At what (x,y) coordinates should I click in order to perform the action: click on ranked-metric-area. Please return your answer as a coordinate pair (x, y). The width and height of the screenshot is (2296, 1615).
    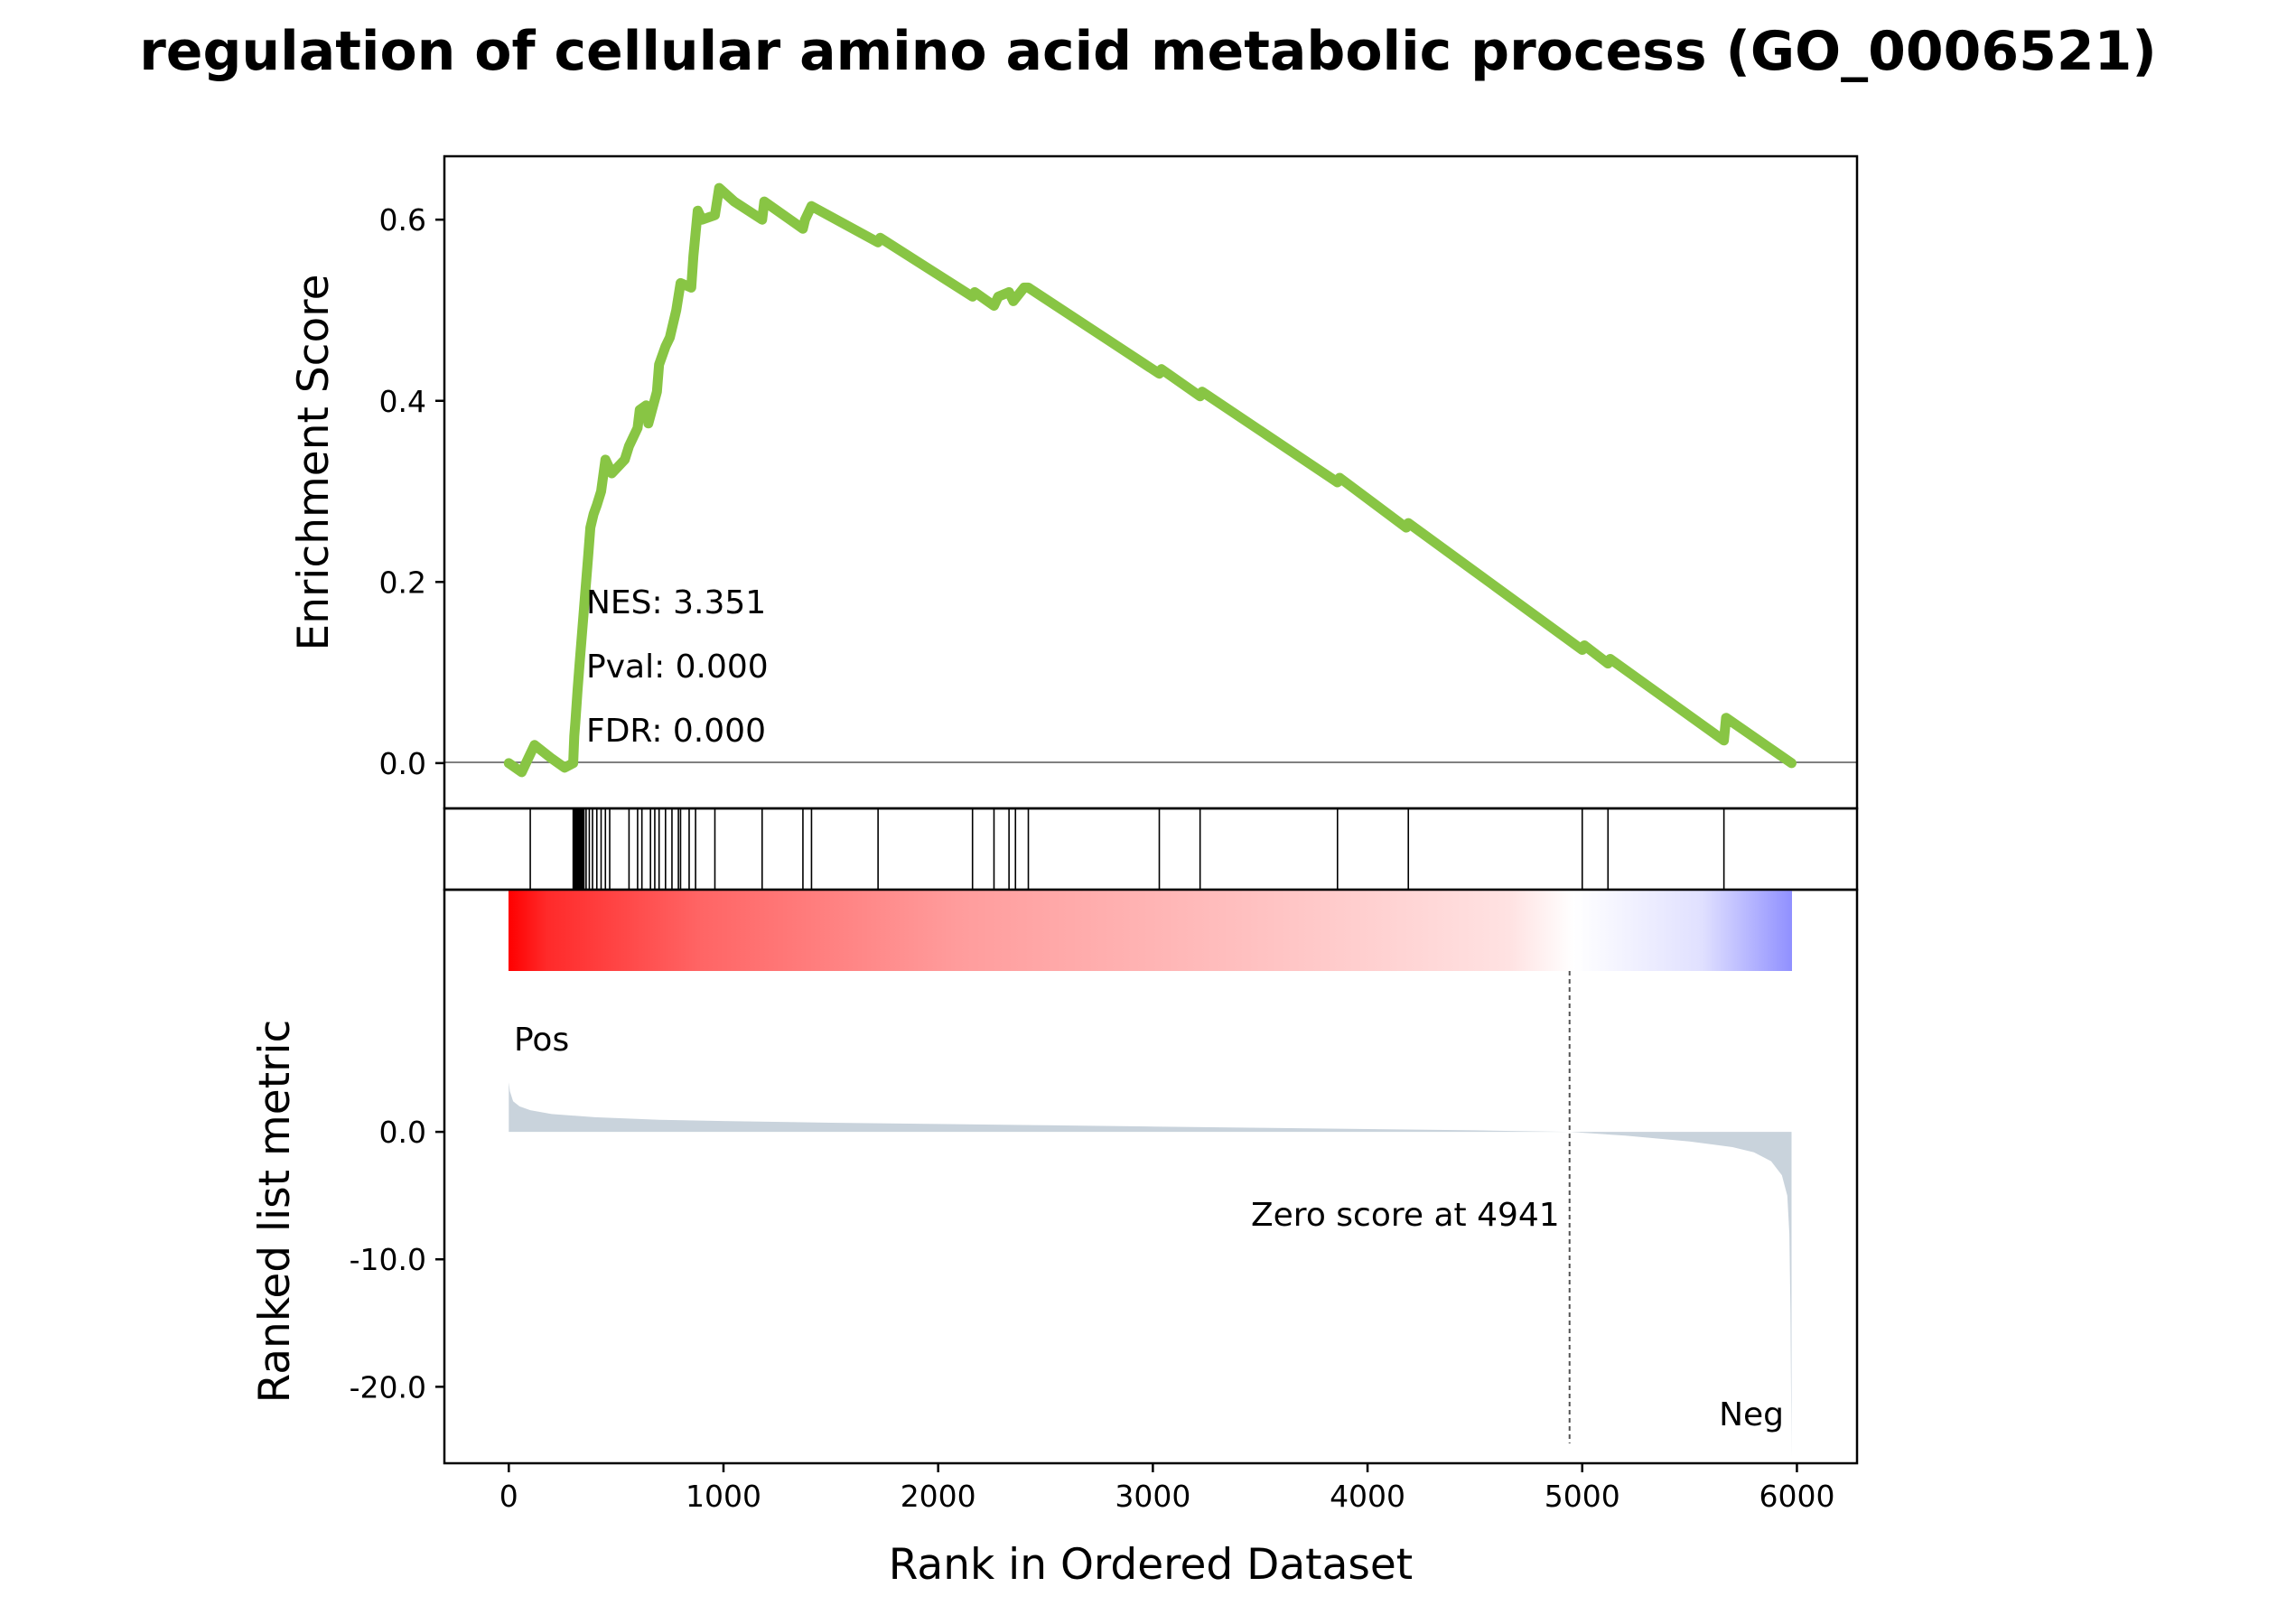
    Looking at the image, I should click on (1150, 1269).